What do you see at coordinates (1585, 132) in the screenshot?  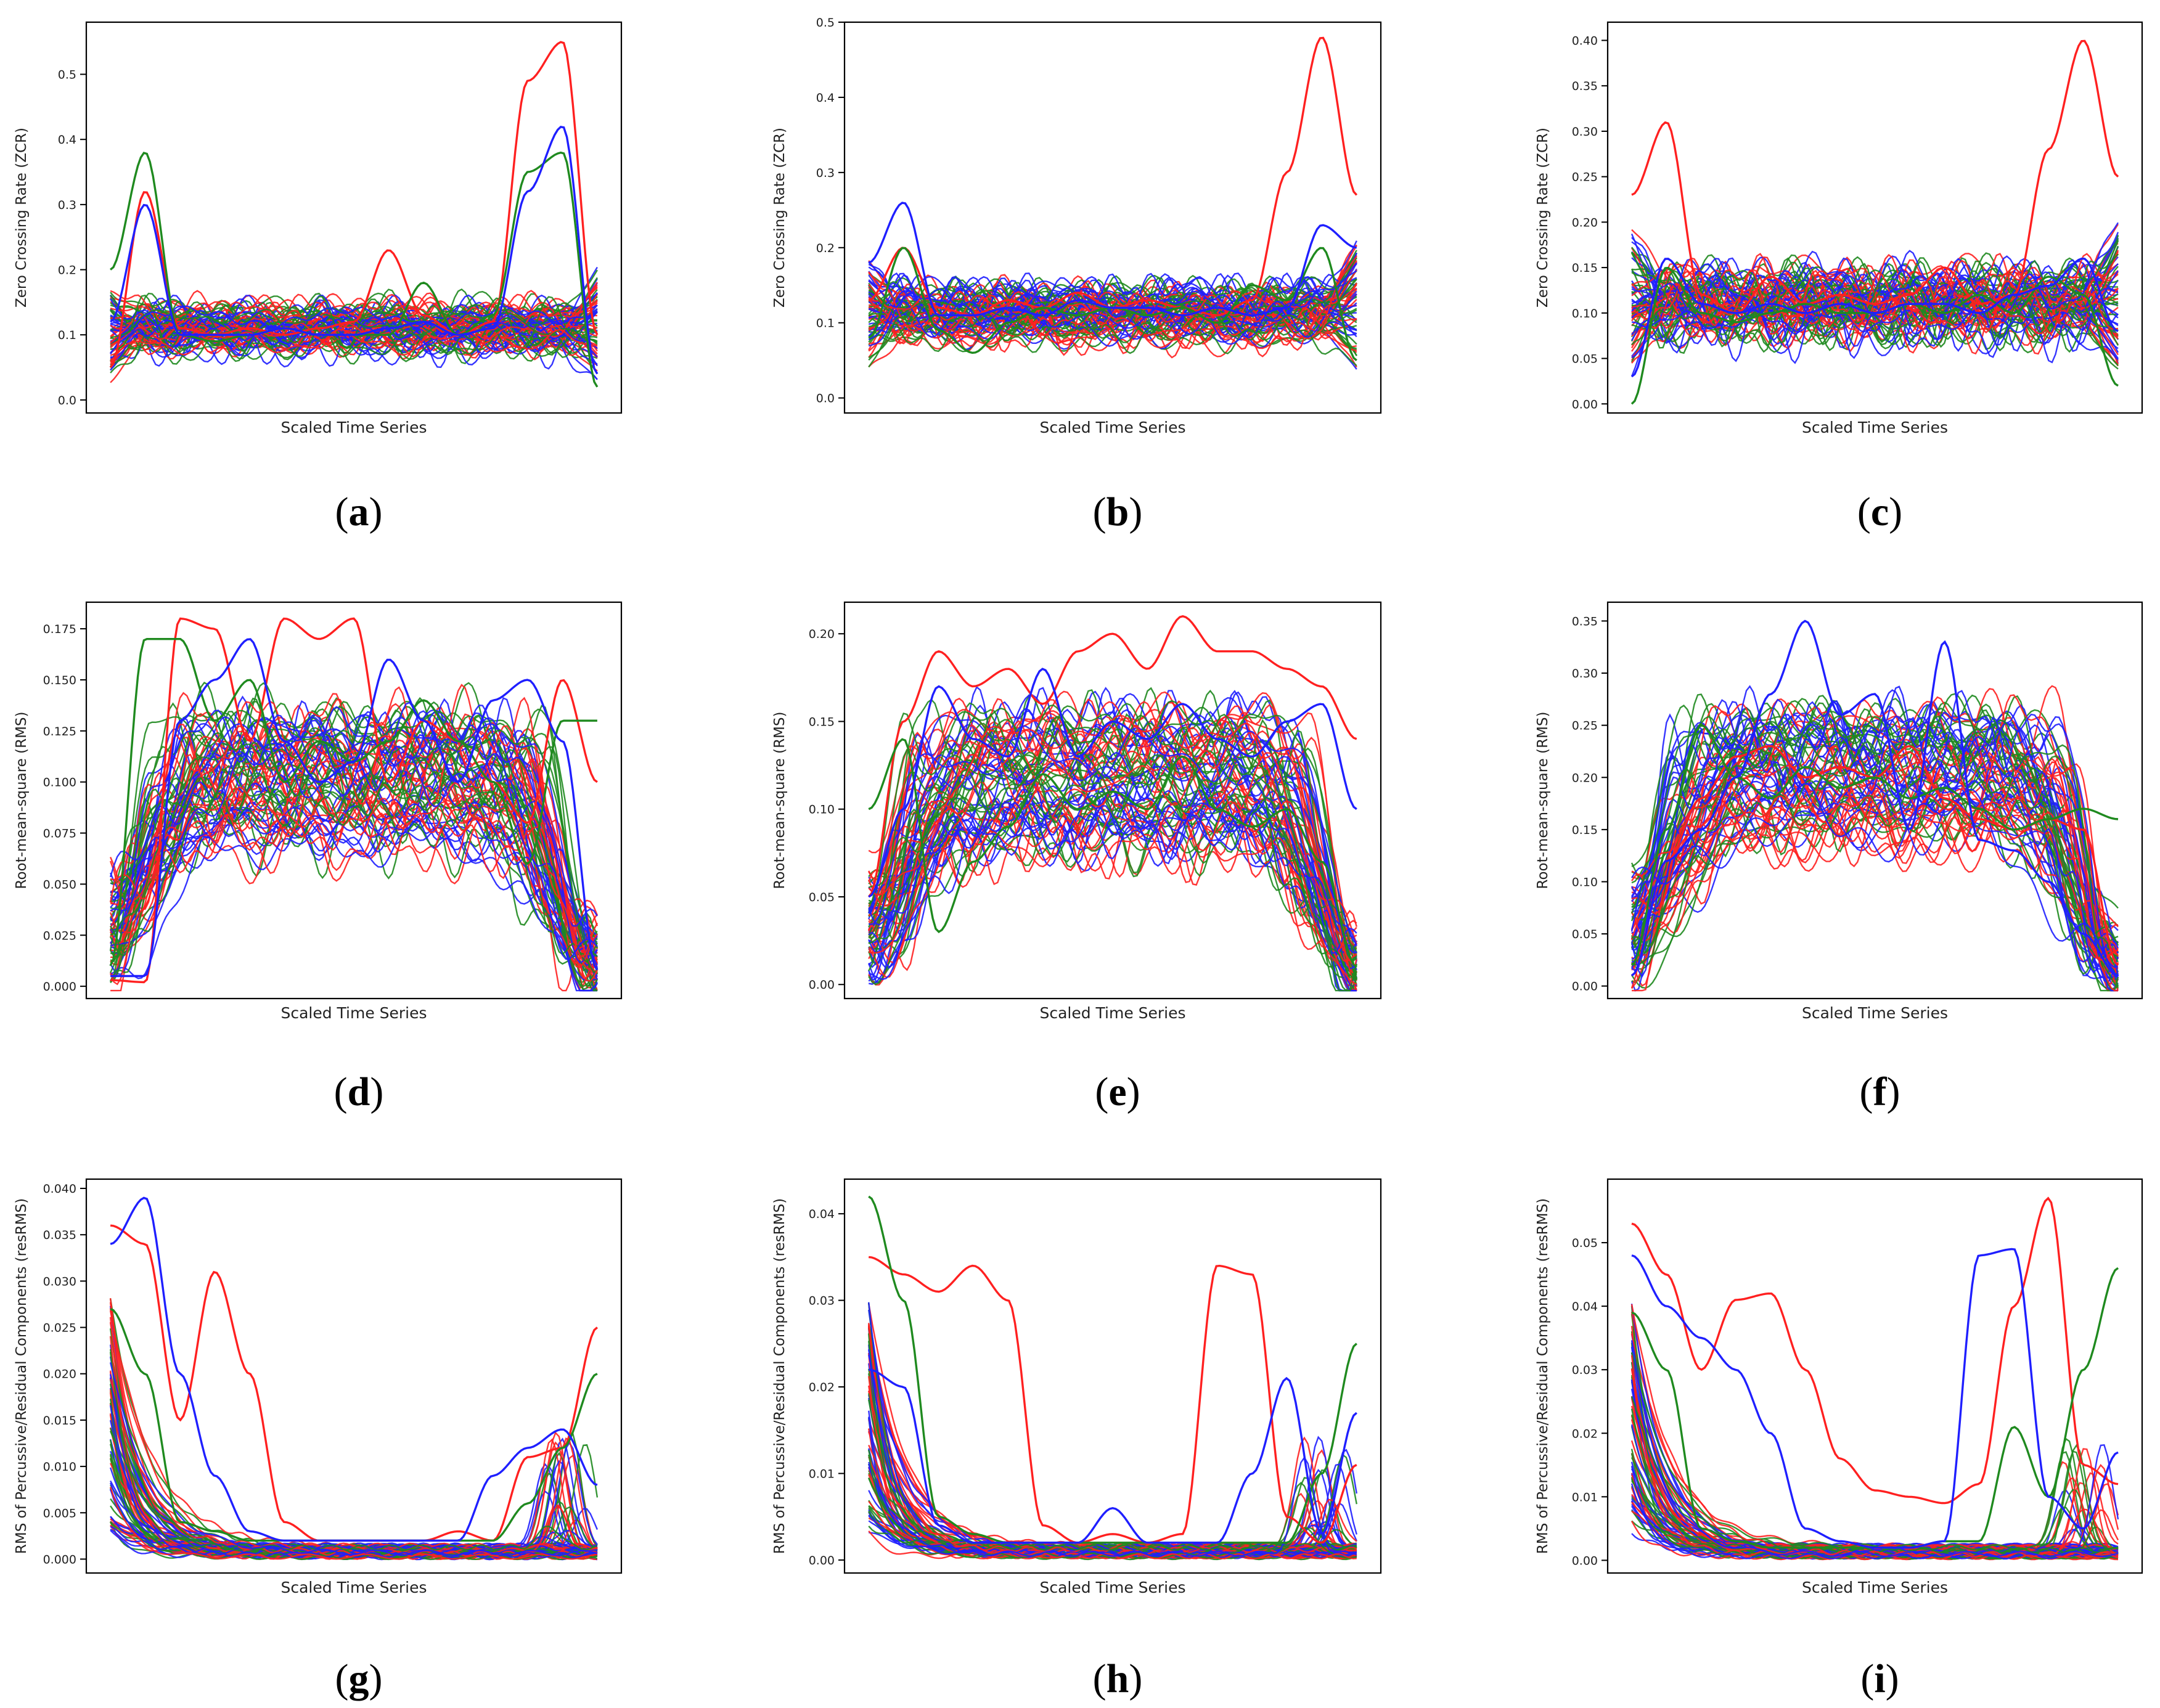 I see `y-tick-label: 0.30` at bounding box center [1585, 132].